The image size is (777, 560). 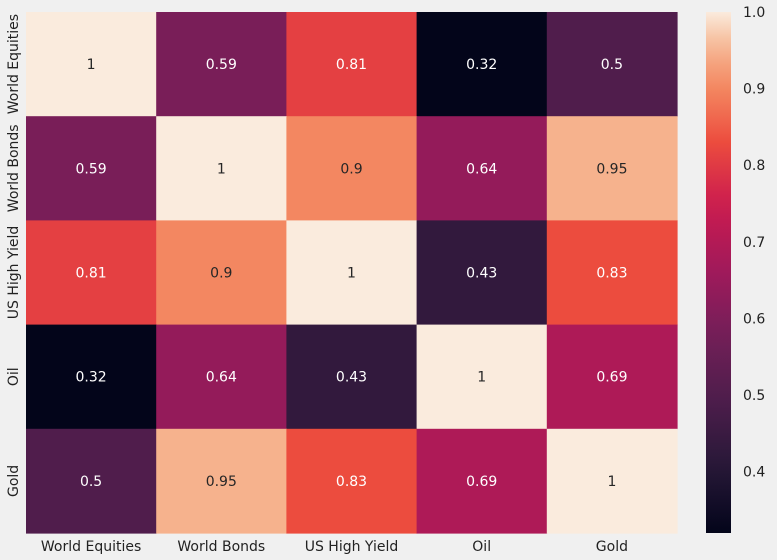 I want to click on y-tick-label-4: Gold, so click(x=14, y=481).